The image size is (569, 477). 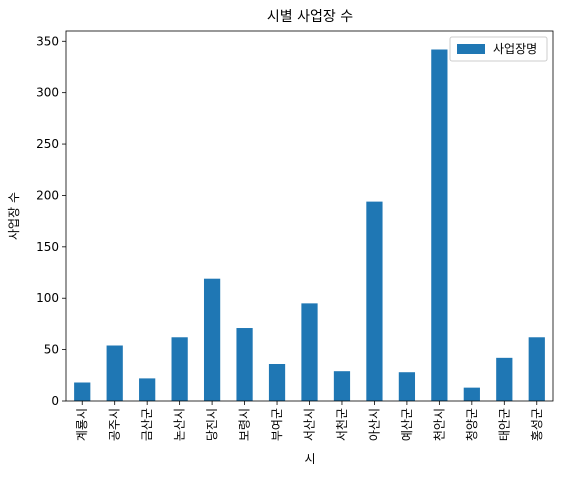 I want to click on x-tick-label-3: 금산군, so click(x=147, y=424).